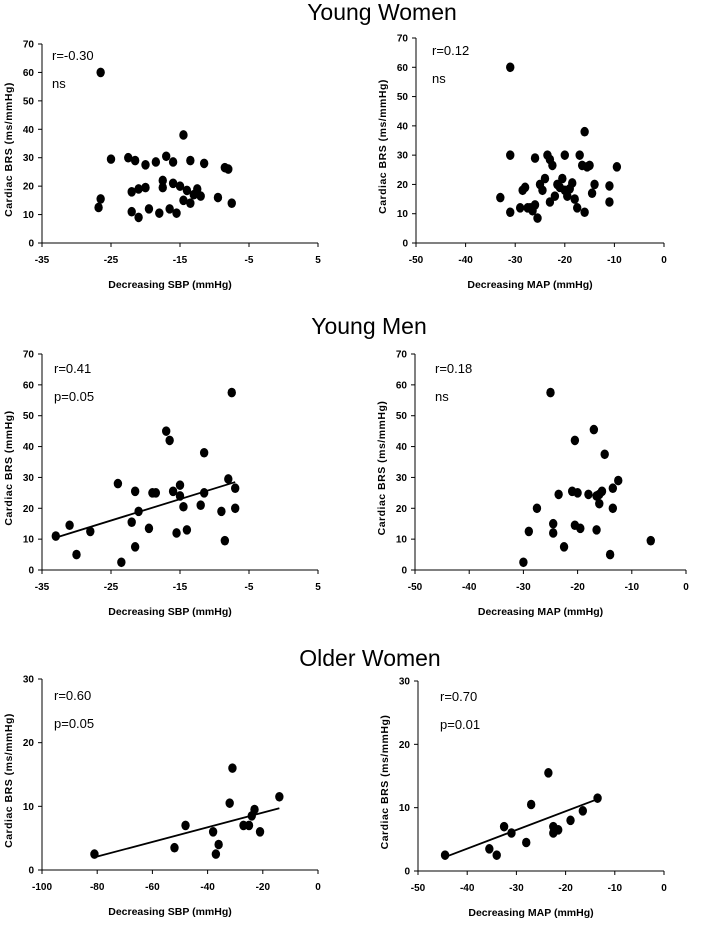  I want to click on stat-annotation: r=0.18, so click(453, 368).